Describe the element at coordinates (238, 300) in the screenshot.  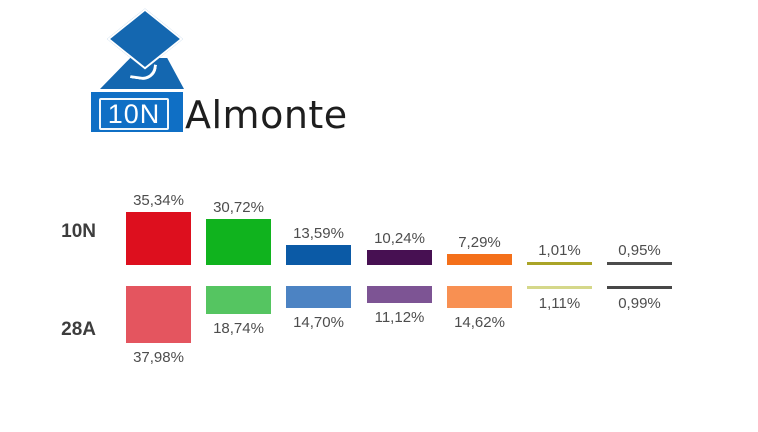
I see `bar-28a-green` at that location.